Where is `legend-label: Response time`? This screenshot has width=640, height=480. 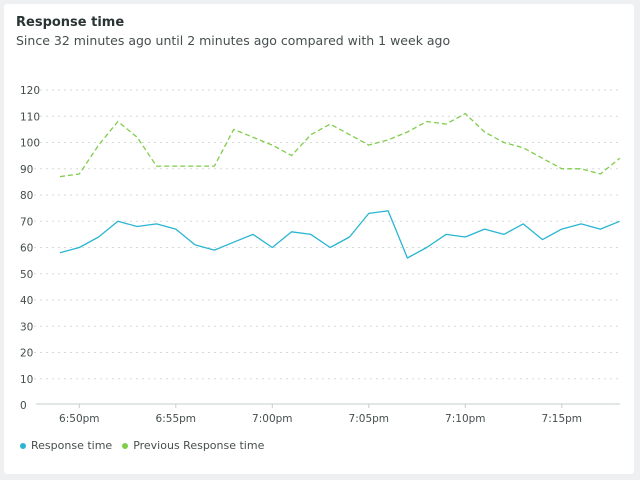
legend-label: Response time is located at coordinates (72, 445).